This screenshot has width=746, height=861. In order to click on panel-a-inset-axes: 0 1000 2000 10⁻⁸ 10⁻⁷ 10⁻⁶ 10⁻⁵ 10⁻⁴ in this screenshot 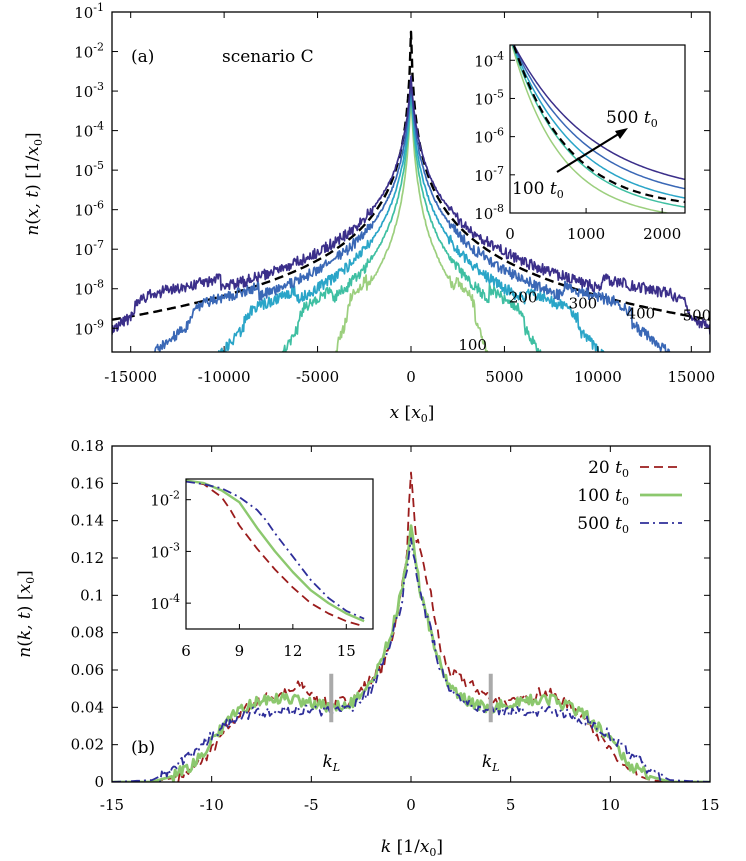, I will do `click(577, 146)`.